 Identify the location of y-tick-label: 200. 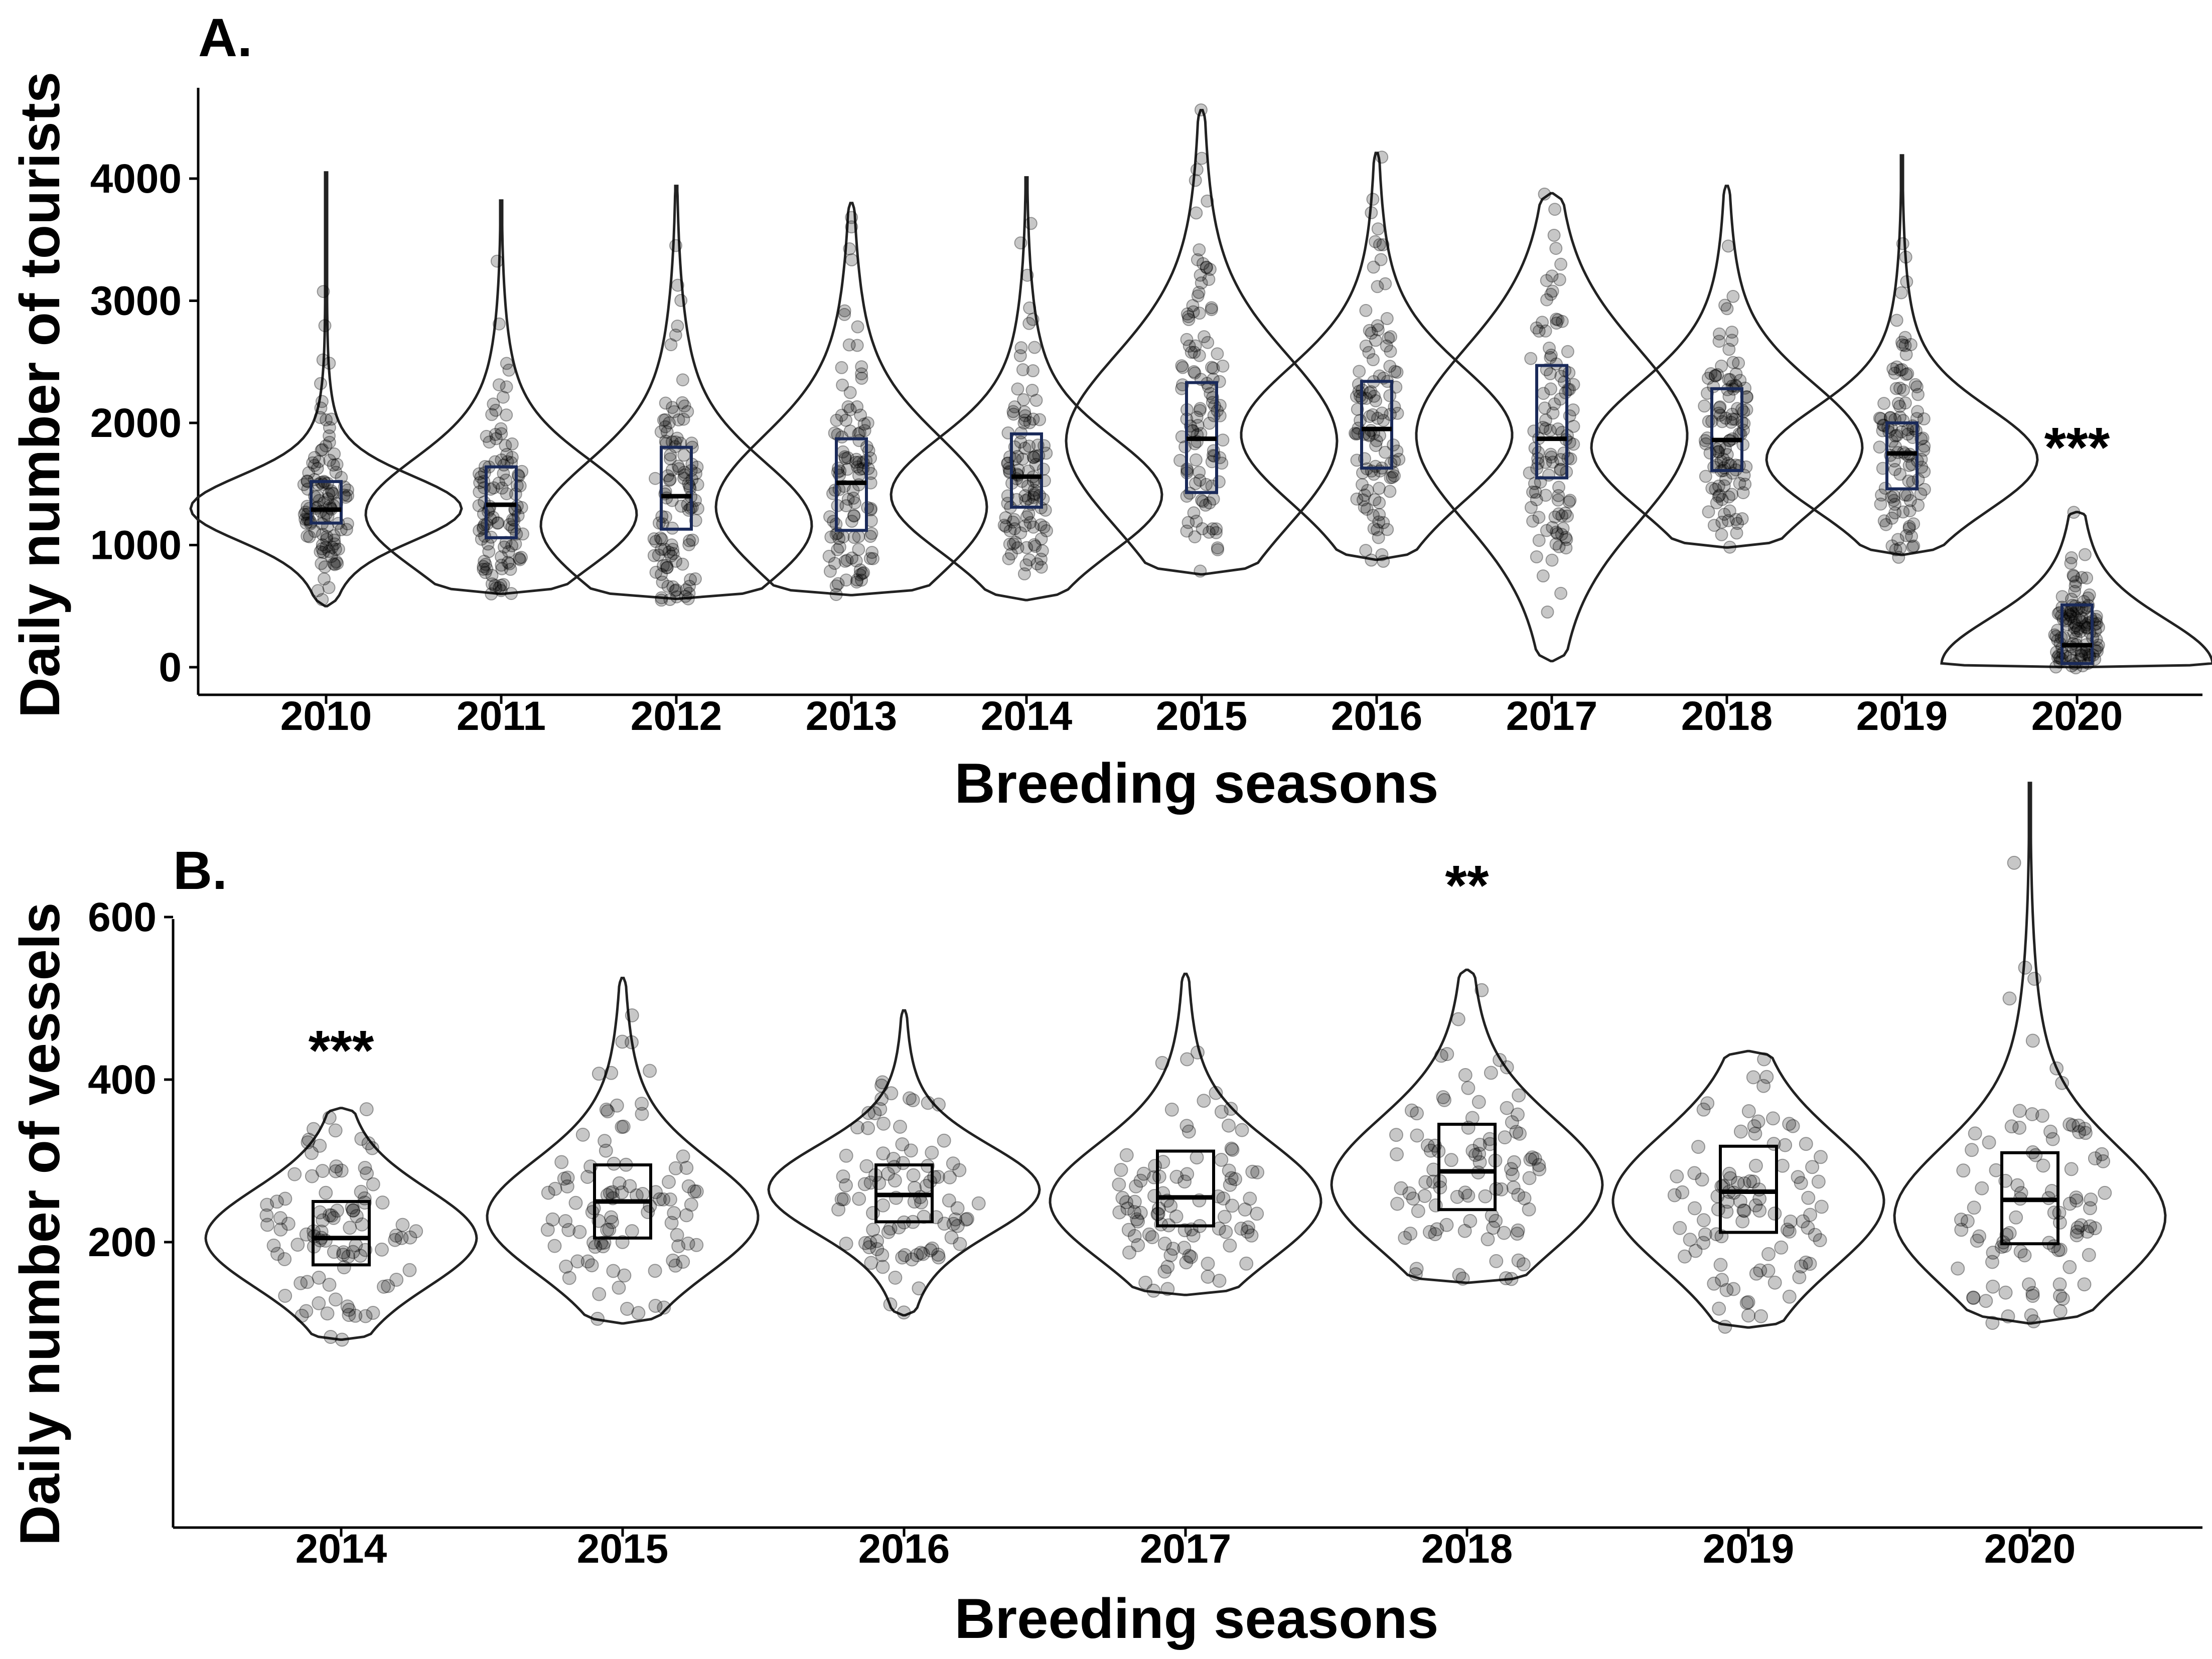
(122, 1242).